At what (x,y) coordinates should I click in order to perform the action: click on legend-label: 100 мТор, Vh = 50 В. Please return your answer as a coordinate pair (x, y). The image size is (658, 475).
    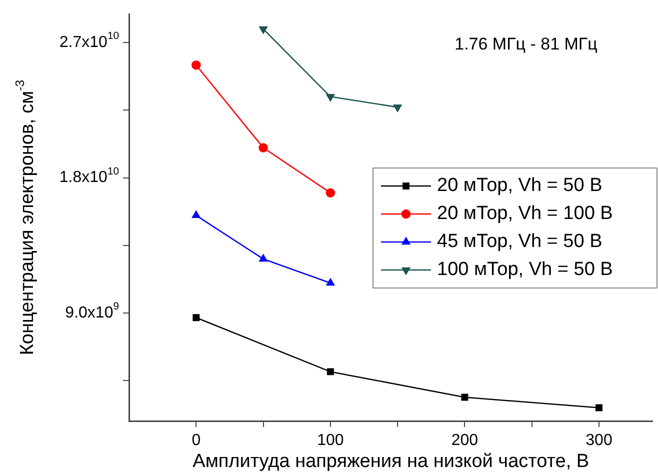
    Looking at the image, I should click on (525, 269).